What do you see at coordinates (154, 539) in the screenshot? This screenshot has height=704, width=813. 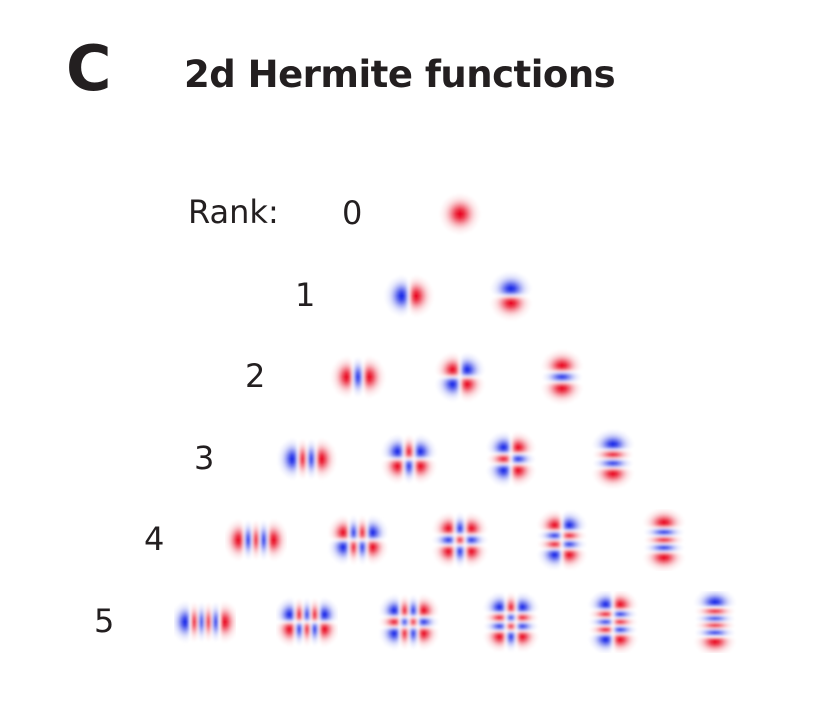 I see `rank-number-4: 4` at bounding box center [154, 539].